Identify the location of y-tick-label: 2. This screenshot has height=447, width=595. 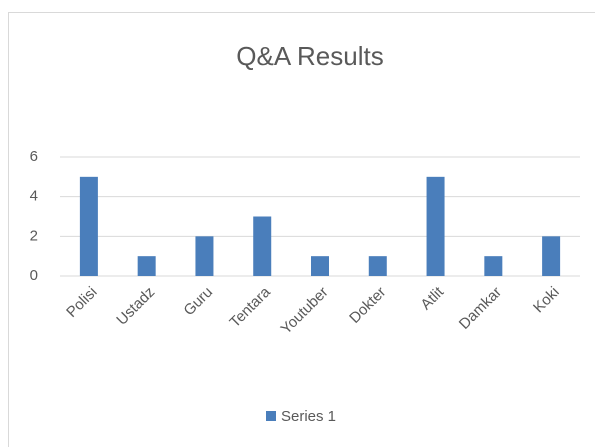
(34, 235).